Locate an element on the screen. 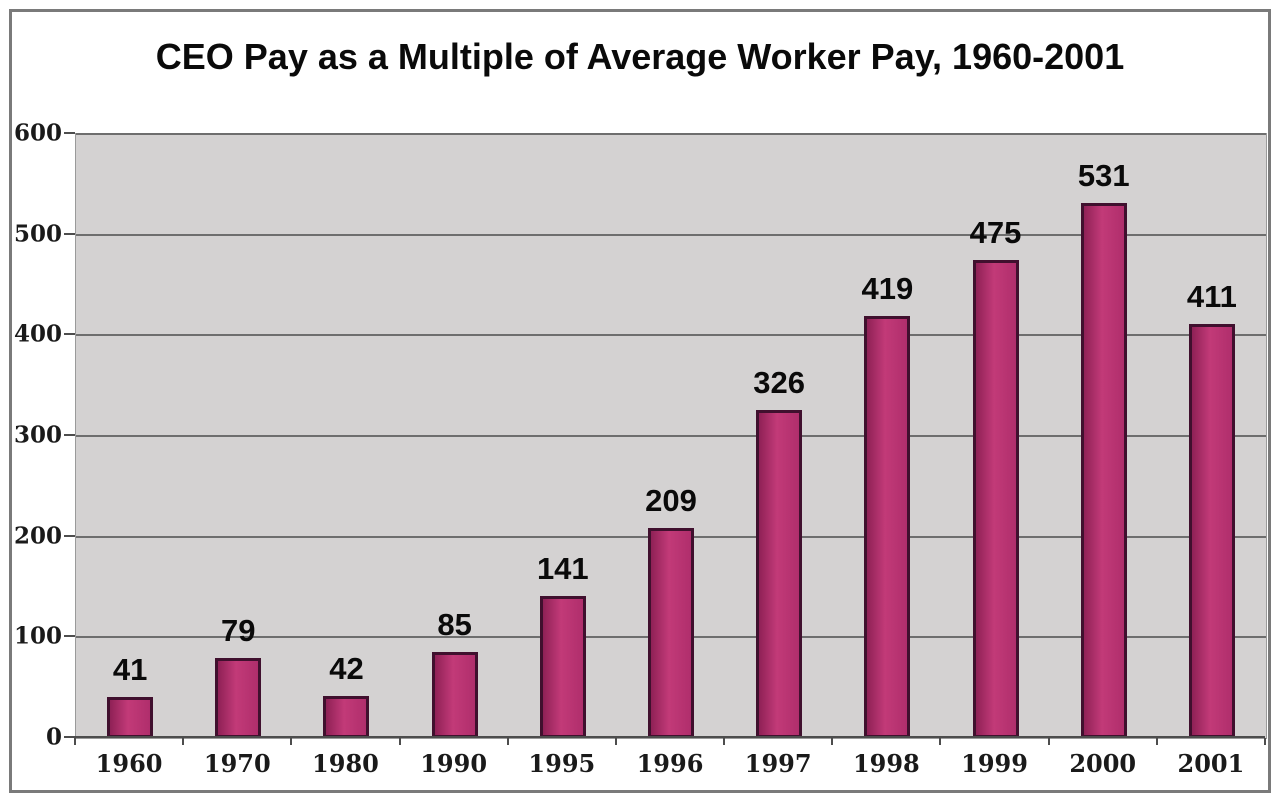 The height and width of the screenshot is (812, 1280). bar-value-label: 326 is located at coordinates (779, 382).